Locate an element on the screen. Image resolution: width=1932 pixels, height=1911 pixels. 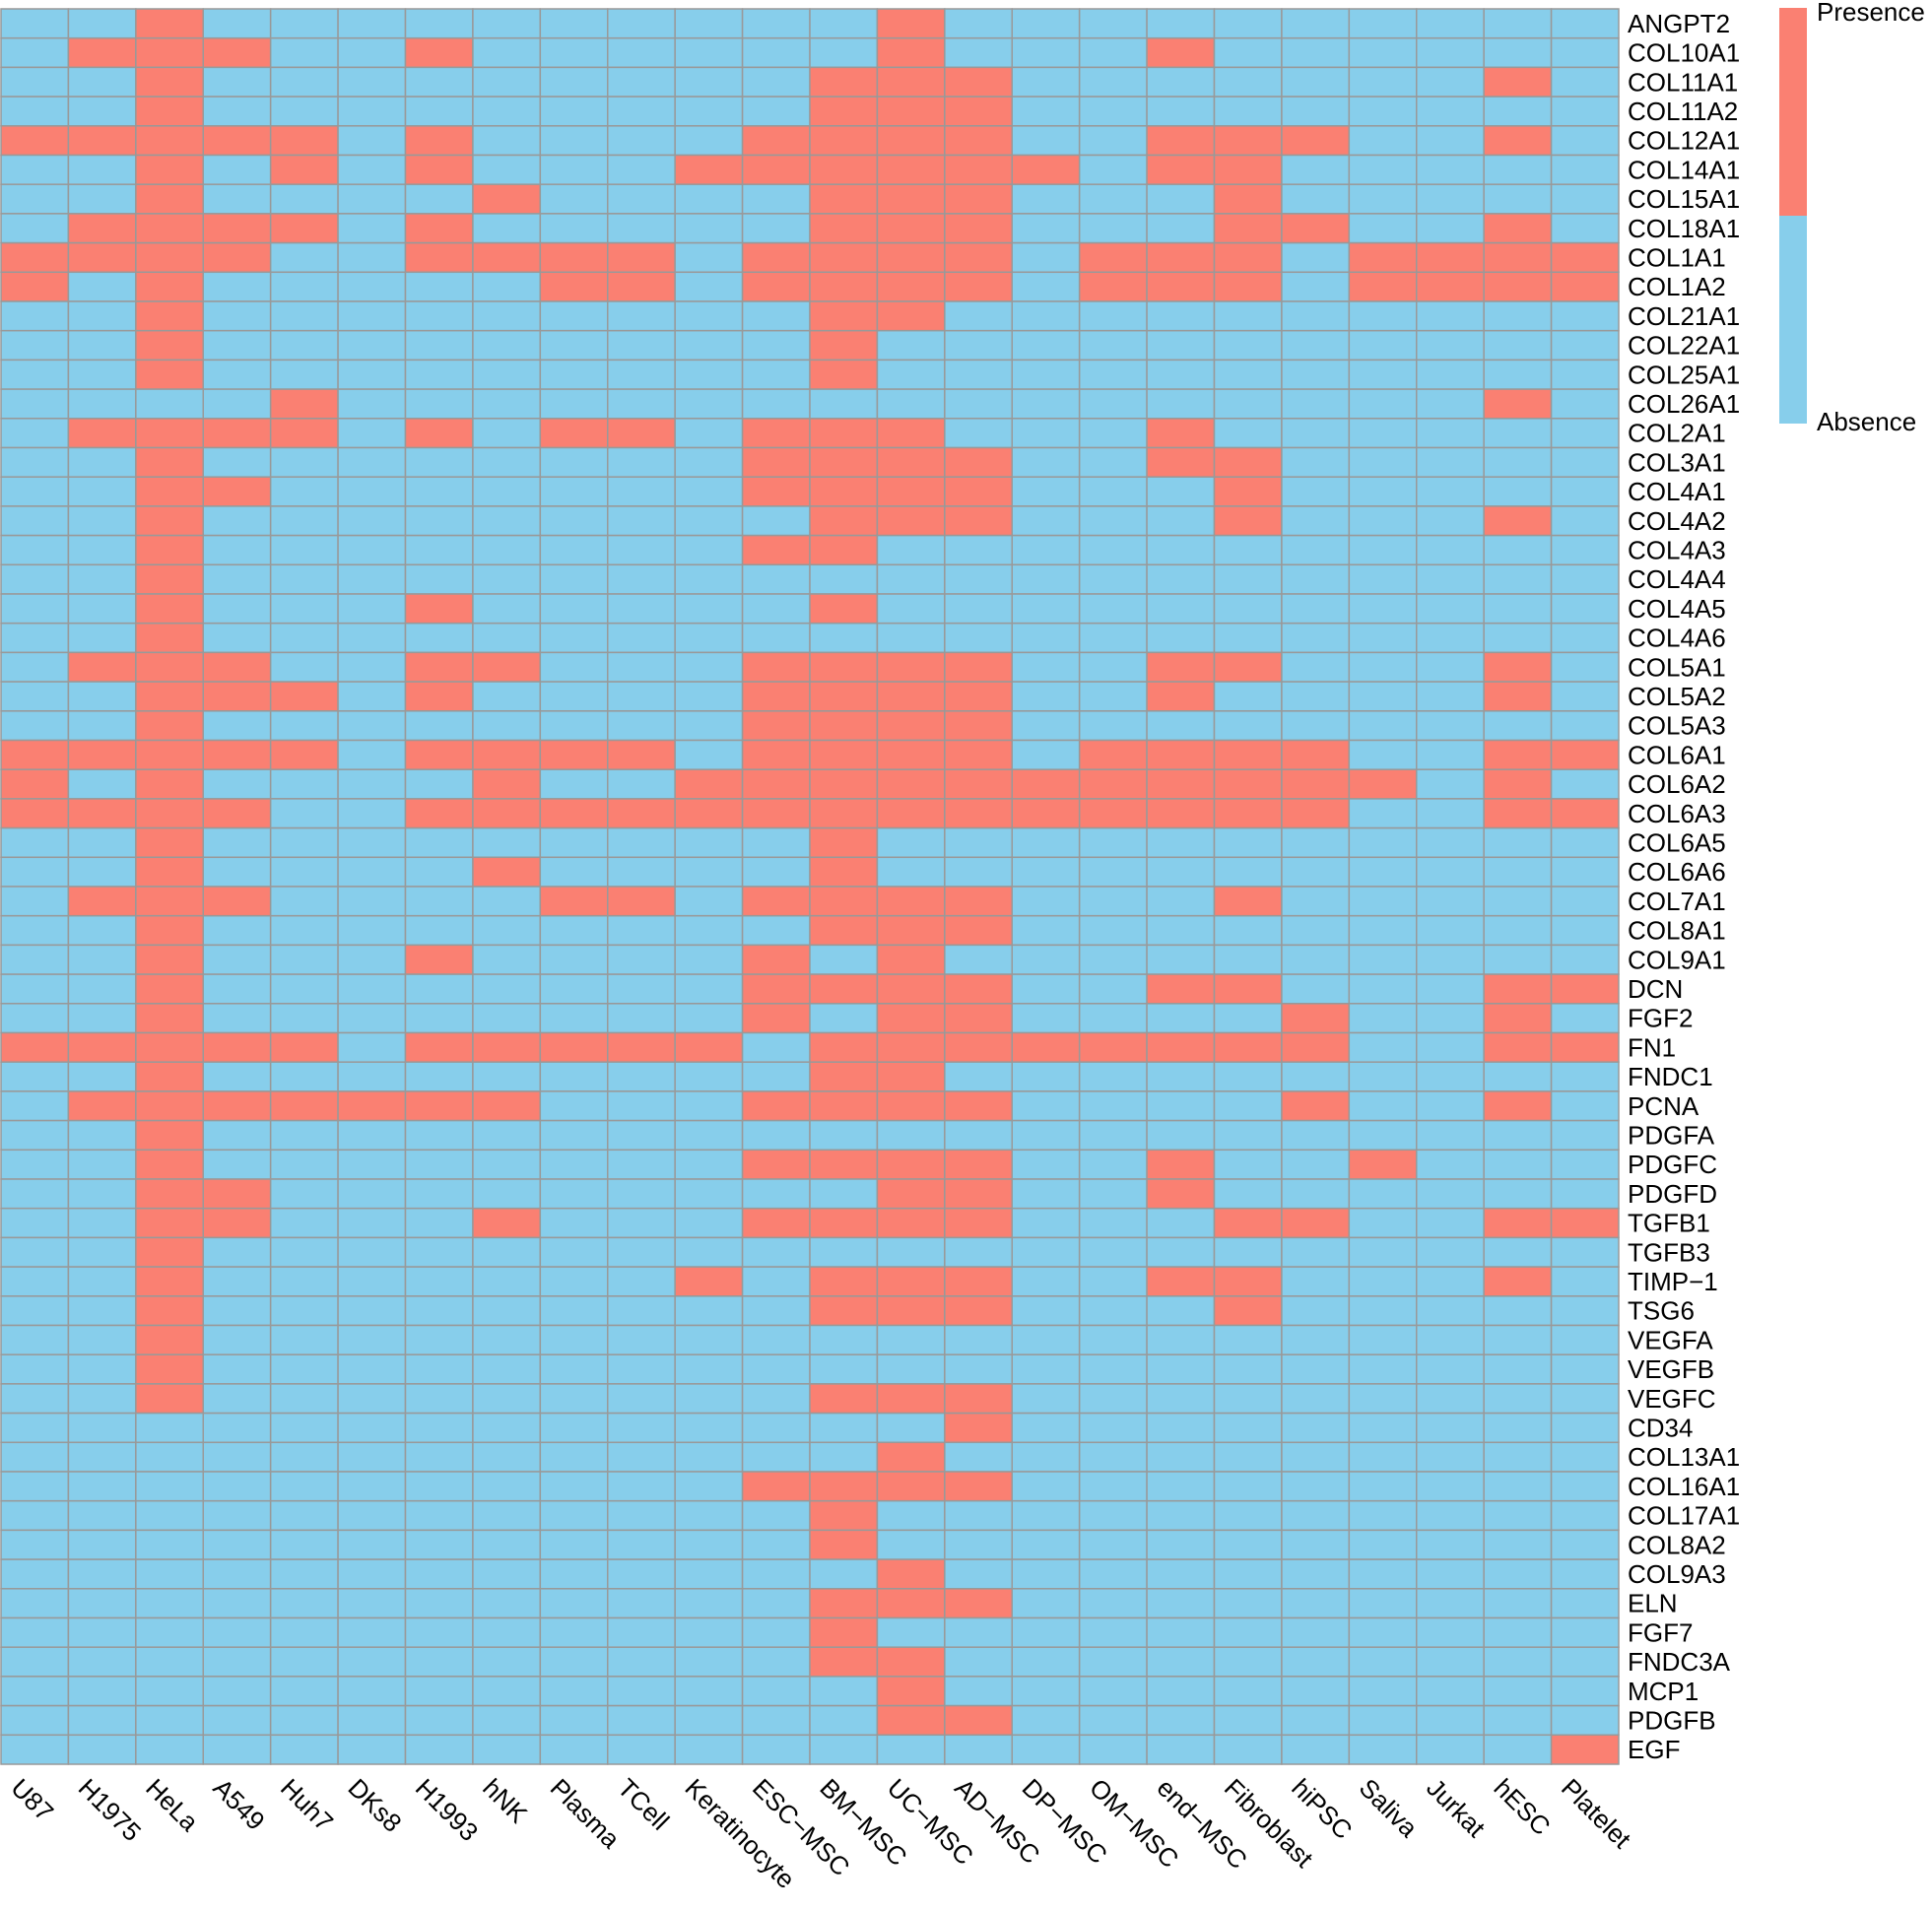
row-label: FNDC3A is located at coordinates (1679, 1662).